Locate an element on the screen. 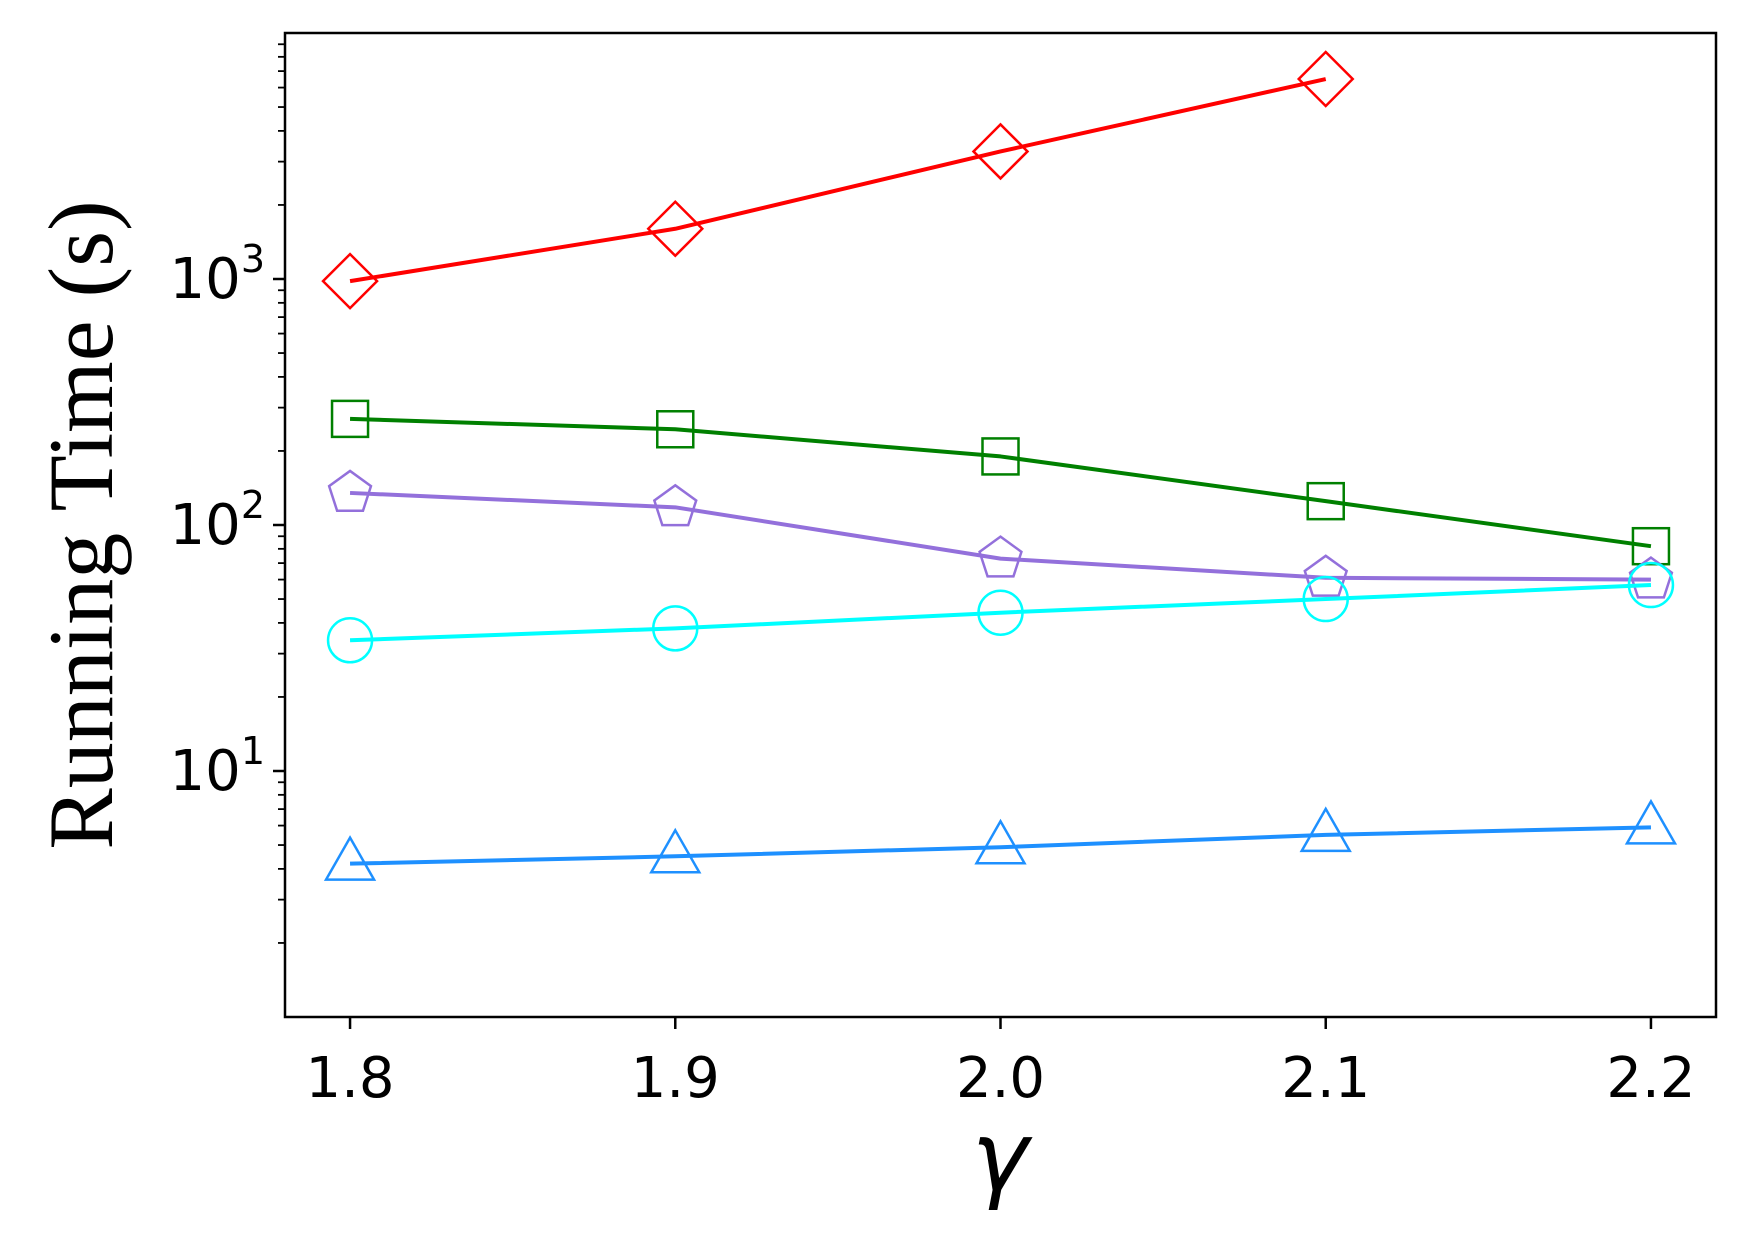 The image size is (1742, 1245). series-square is located at coordinates (1000, 482).